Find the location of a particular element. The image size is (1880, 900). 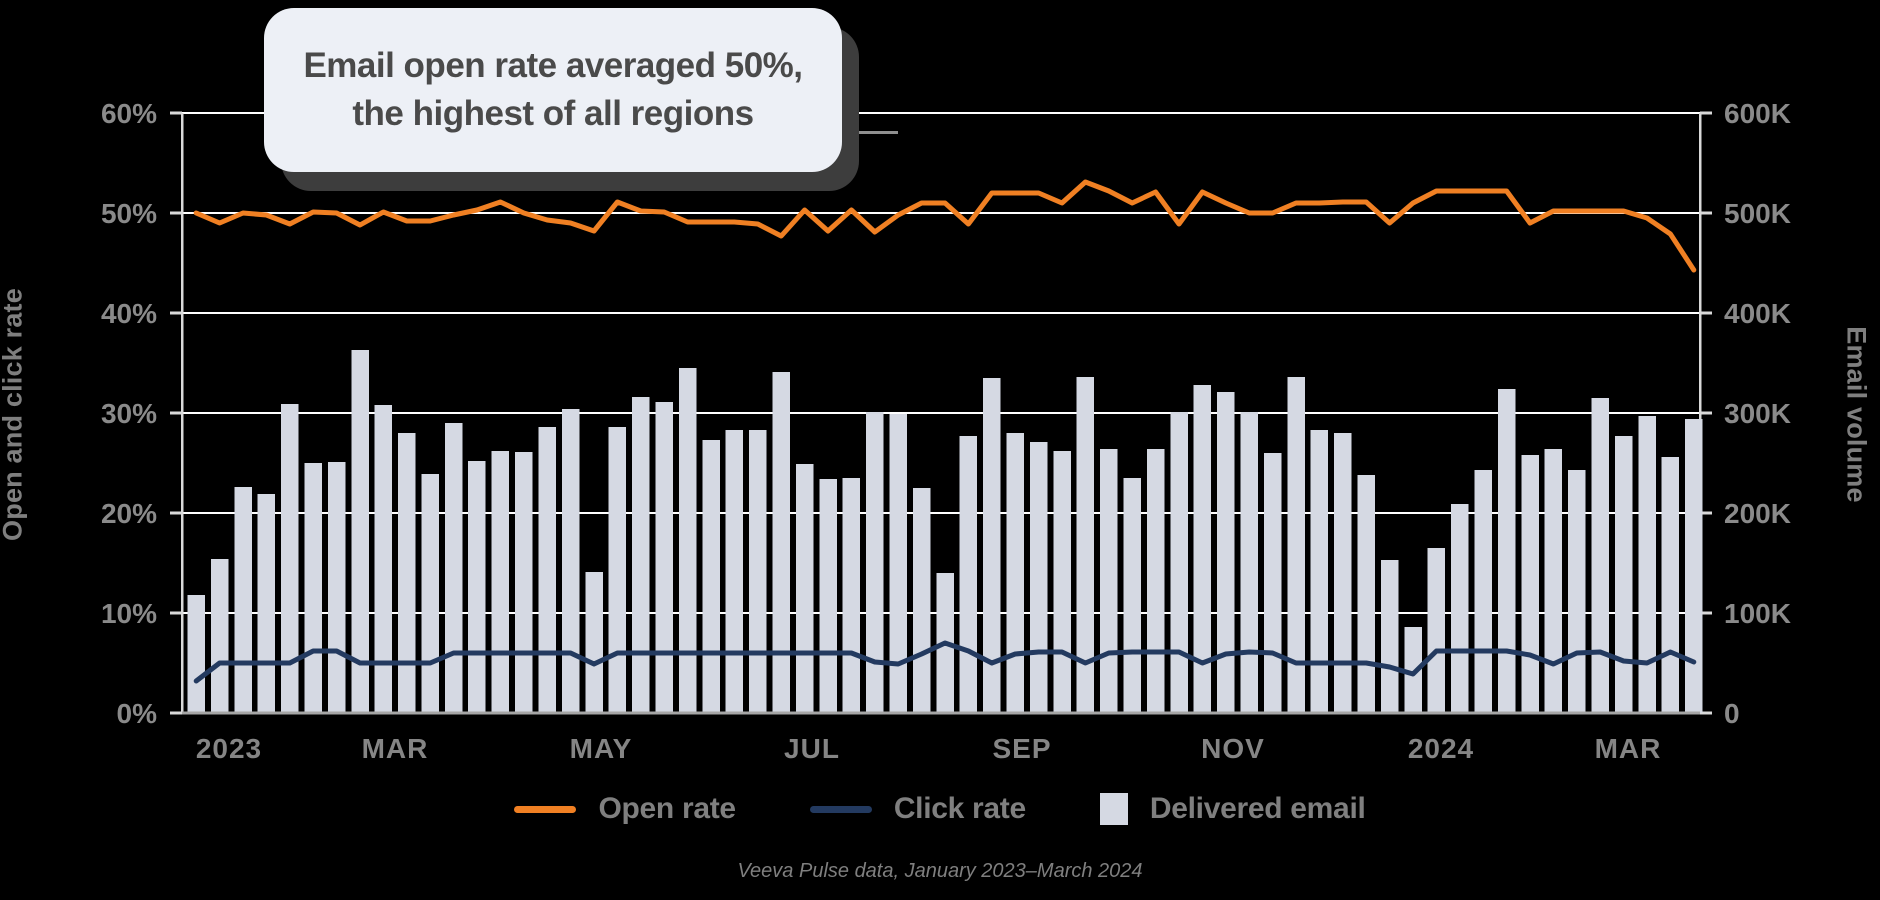

left-tick-label: 60% is located at coordinates (129, 113).